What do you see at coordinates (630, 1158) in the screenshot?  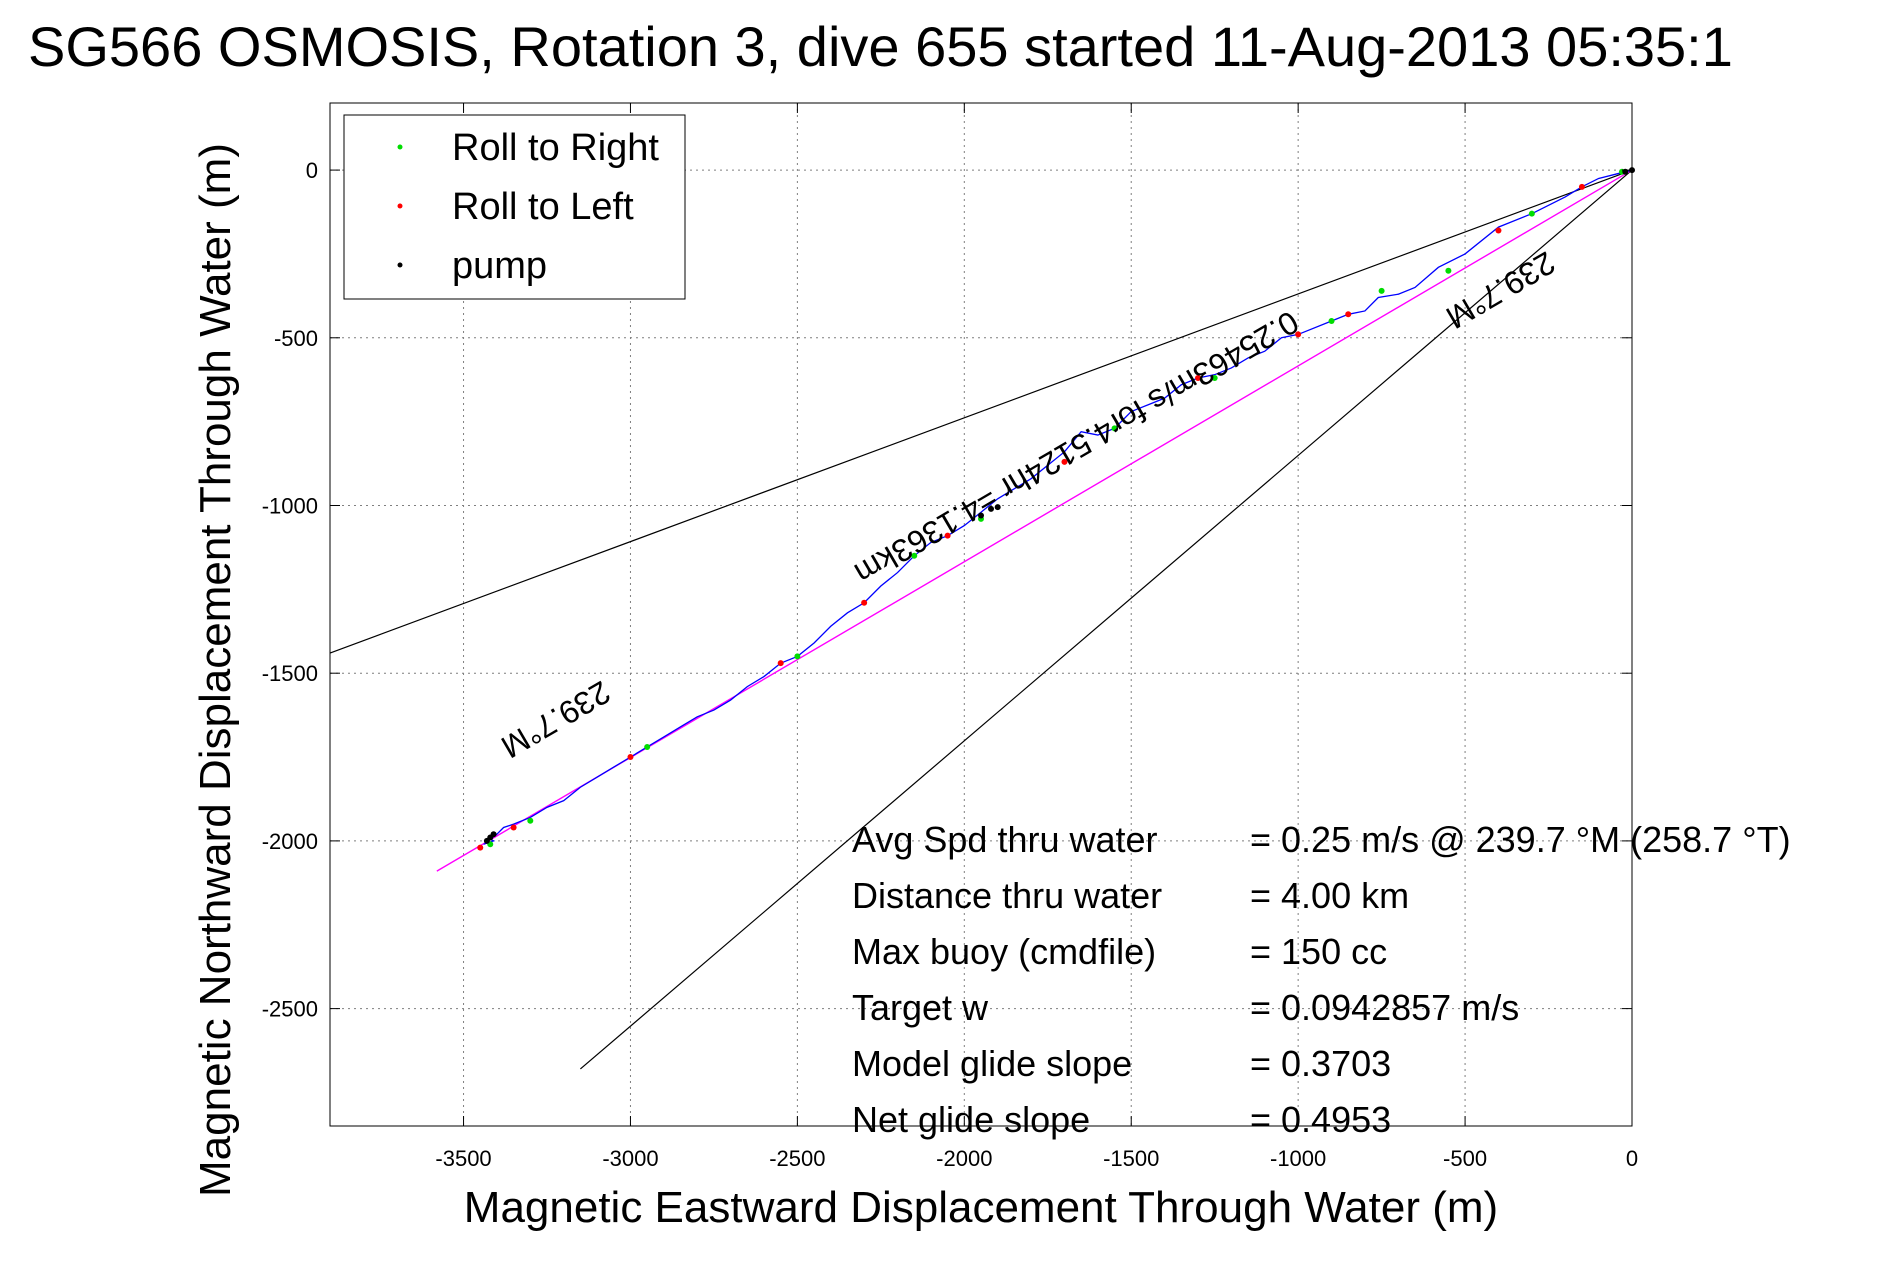 I see `x-tick-label: -3000` at bounding box center [630, 1158].